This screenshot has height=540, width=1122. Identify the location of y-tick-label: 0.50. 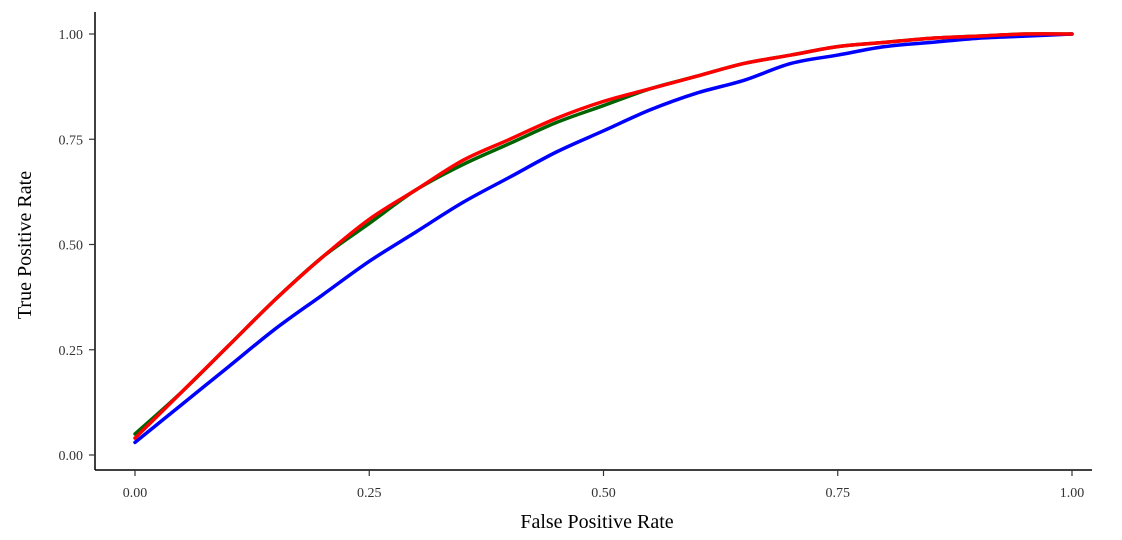
(71, 246).